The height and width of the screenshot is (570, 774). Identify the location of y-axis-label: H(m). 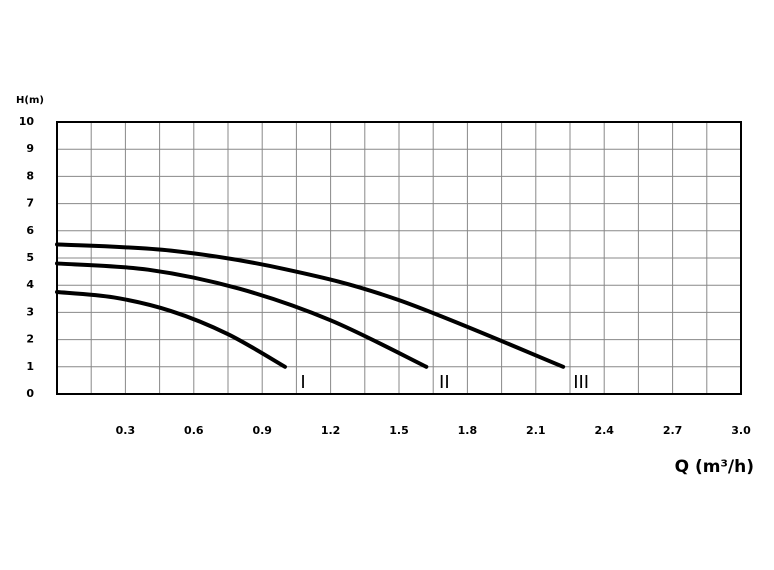
(30, 100).